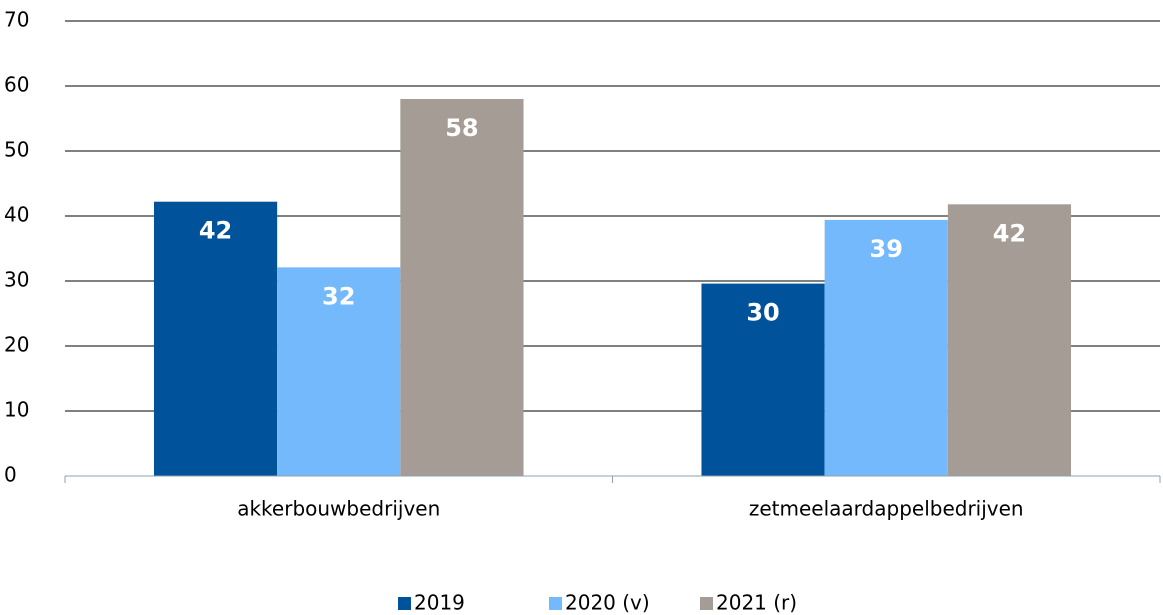 The height and width of the screenshot is (615, 1163). What do you see at coordinates (439, 603) in the screenshot?
I see `legend-label: 2019` at bounding box center [439, 603].